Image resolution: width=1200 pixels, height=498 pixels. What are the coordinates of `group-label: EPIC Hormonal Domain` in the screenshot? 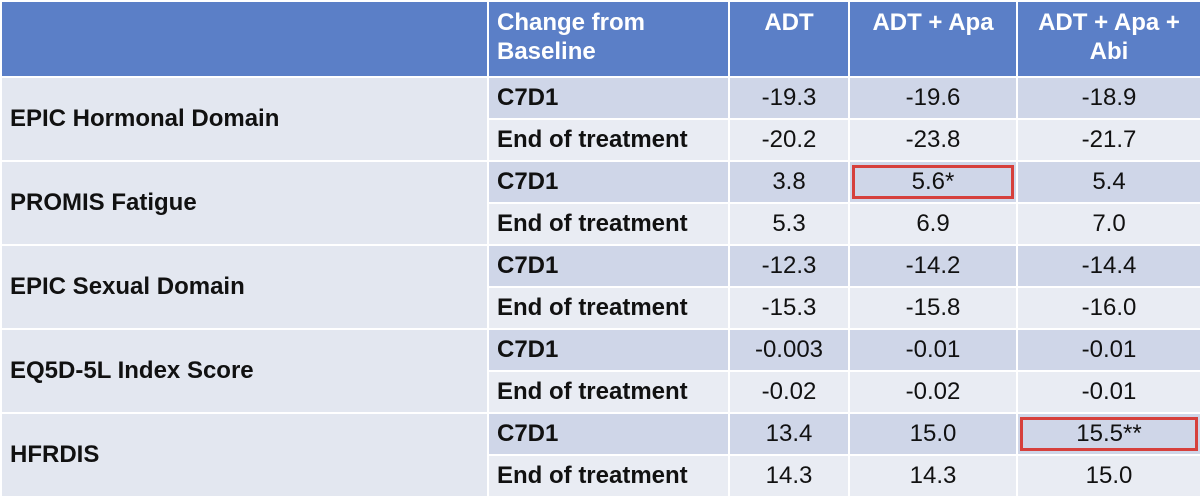 It's located at (244, 119).